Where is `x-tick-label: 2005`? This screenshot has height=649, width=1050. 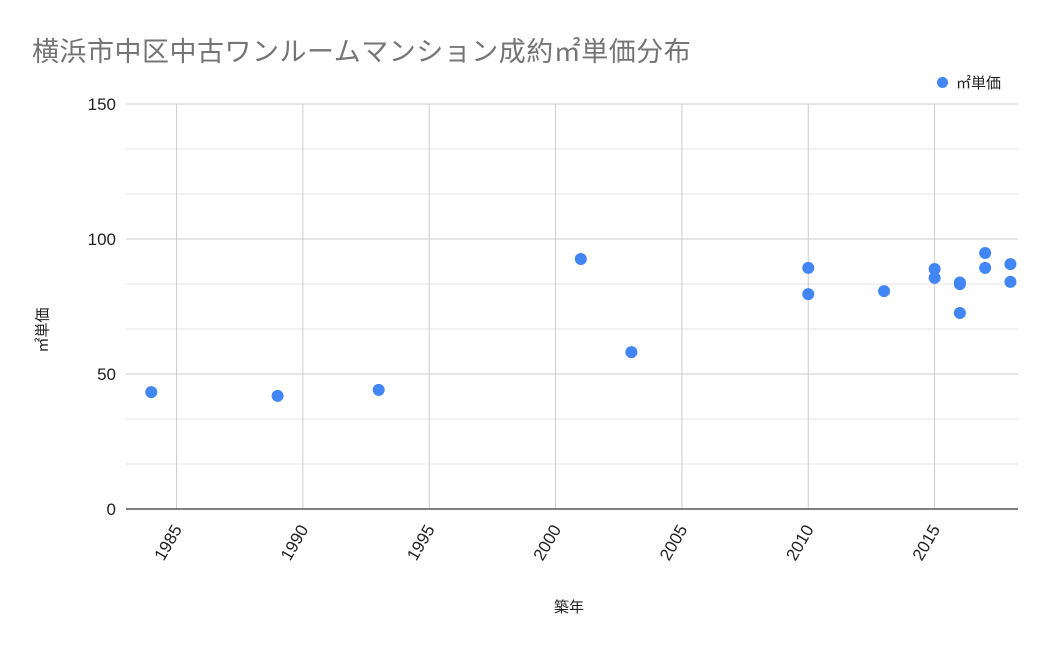
x-tick-label: 2005 is located at coordinates (673, 543).